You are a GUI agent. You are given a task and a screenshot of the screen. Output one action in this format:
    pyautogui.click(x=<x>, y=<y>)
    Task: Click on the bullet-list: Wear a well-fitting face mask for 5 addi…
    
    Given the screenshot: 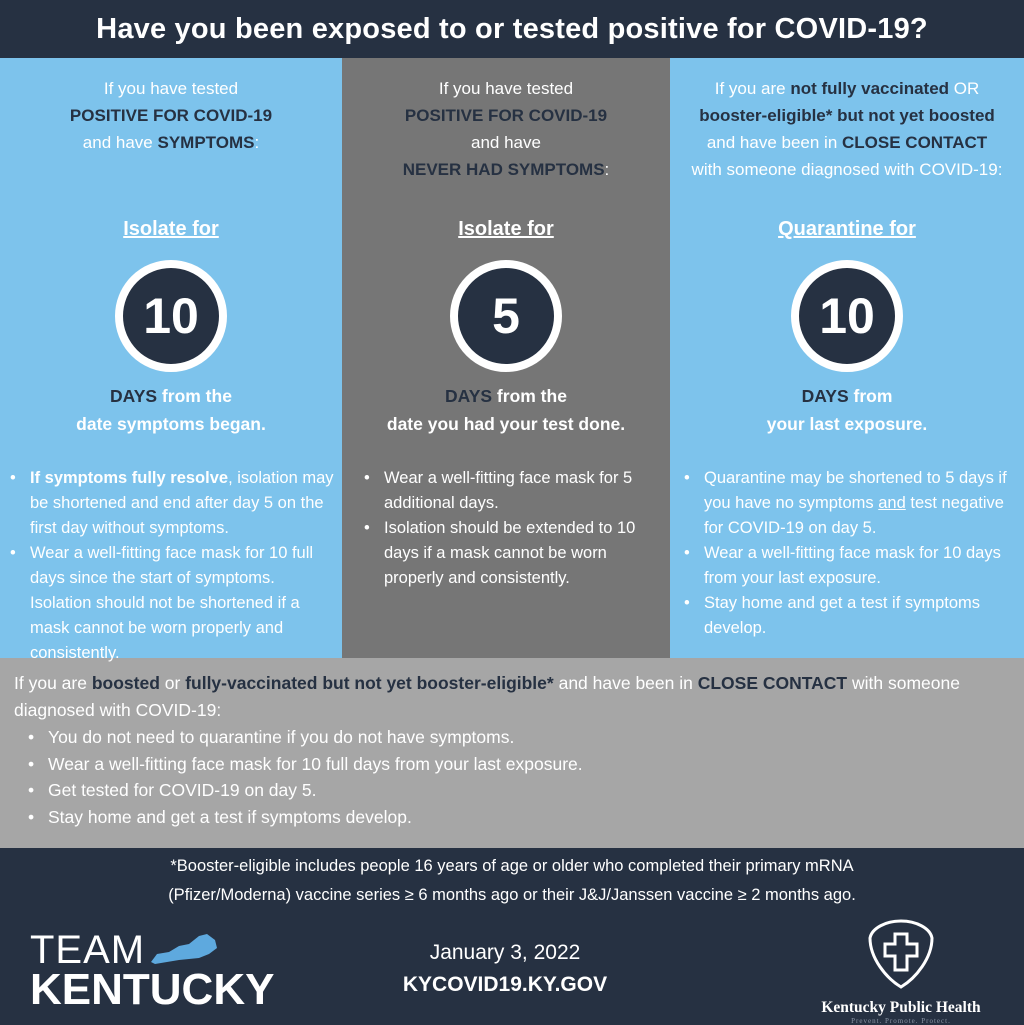 What is the action you would take?
    pyautogui.click(x=506, y=528)
    